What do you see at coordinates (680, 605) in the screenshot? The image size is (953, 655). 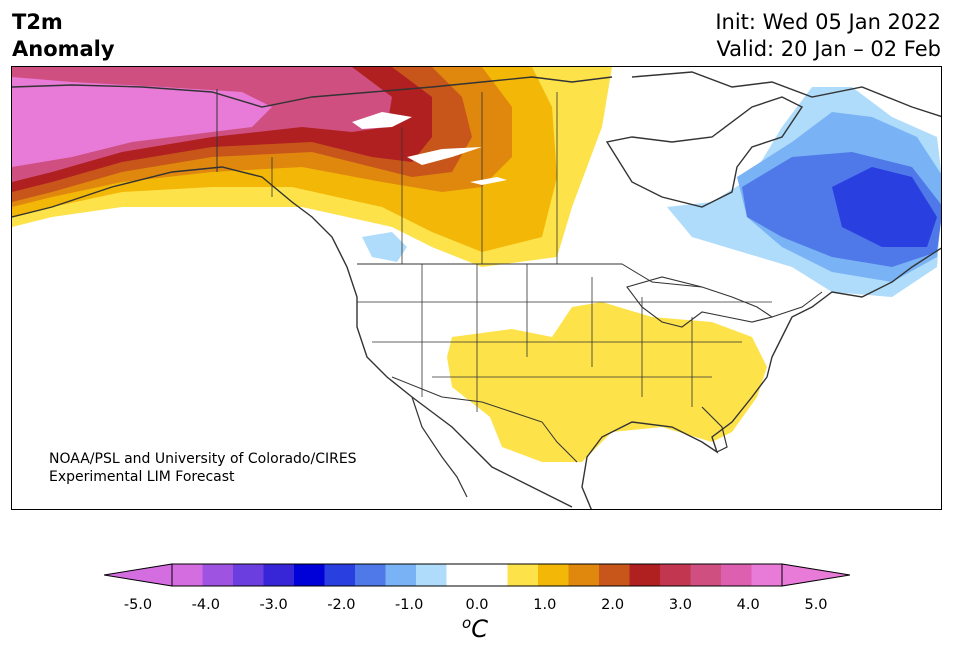 I see `colorbar-tick-label: 3.0` at bounding box center [680, 605].